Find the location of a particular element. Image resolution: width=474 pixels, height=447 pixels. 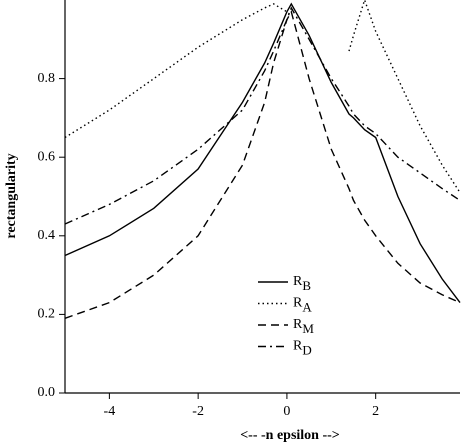

y-tick-label: 0.6 is located at coordinates (47, 156).